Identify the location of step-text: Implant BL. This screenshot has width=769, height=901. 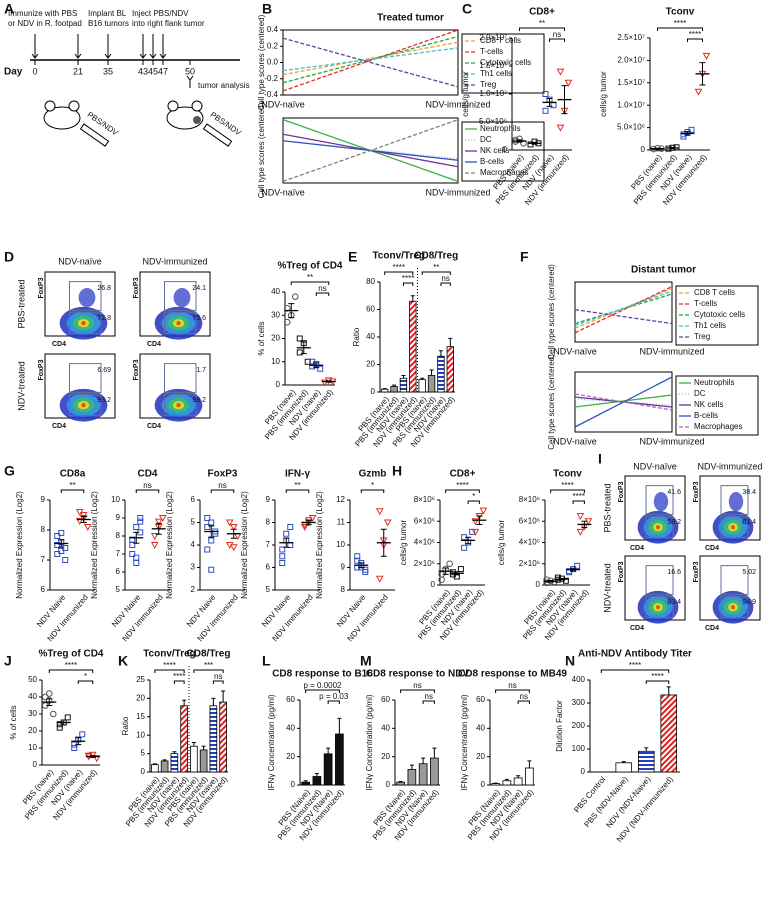
(107, 13).